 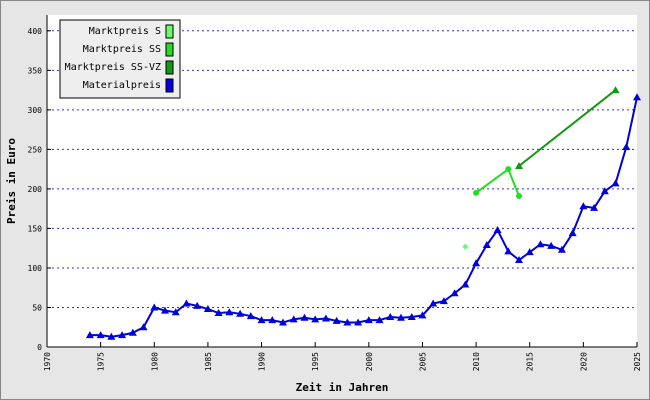 I want to click on legend-label: Marktpreis SS, so click(x=122, y=49).